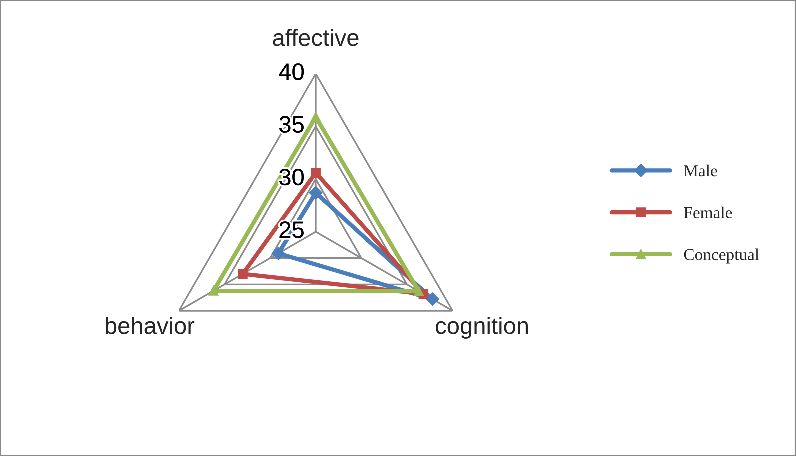 The height and width of the screenshot is (456, 796). What do you see at coordinates (291, 72) in the screenshot?
I see `y-tick-label: 40` at bounding box center [291, 72].